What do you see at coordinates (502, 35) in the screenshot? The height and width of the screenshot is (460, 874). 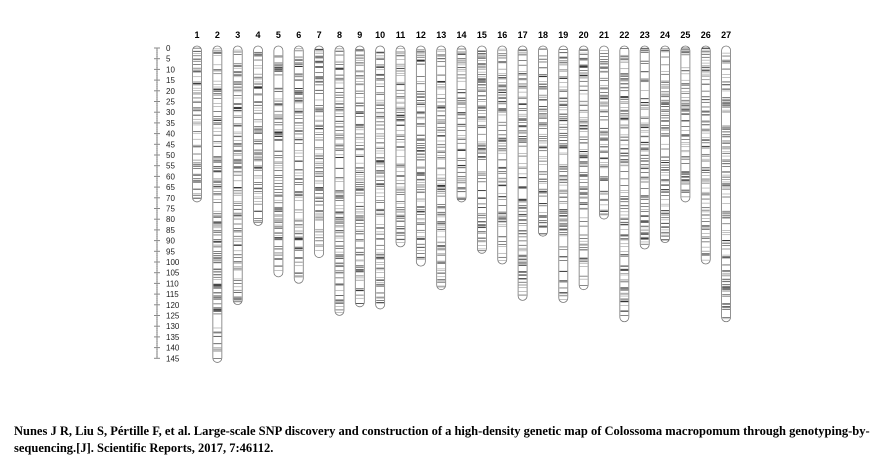 I see `linkage-group-label: 16` at bounding box center [502, 35].